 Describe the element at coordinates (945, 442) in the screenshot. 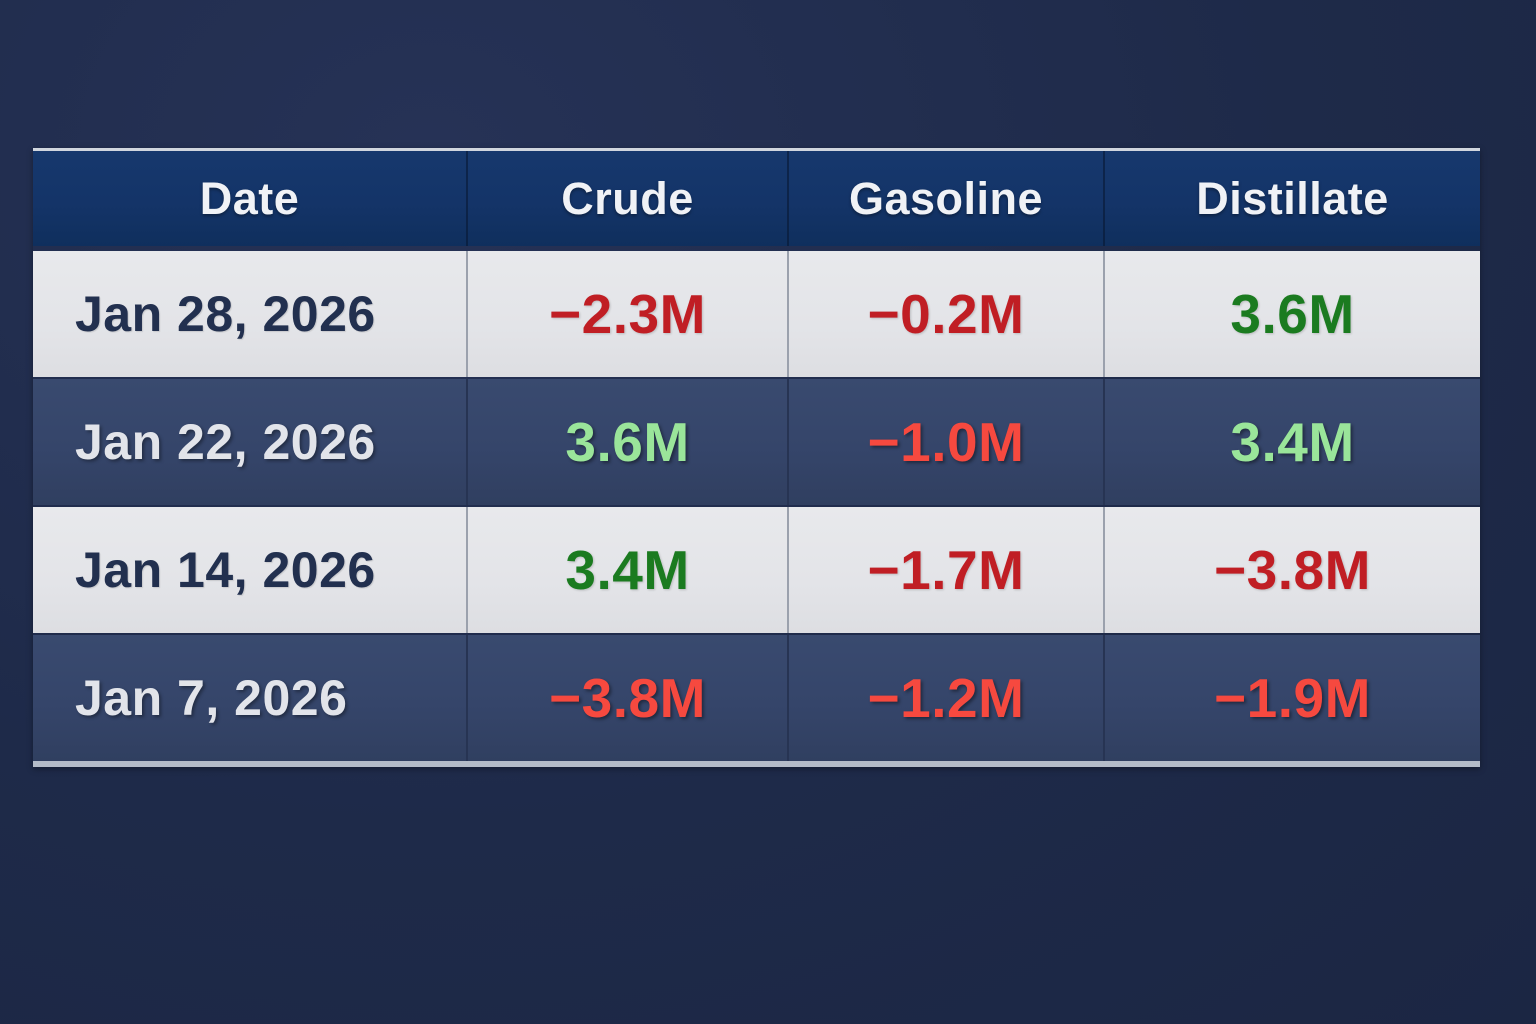

I see `gasoline-value-cell: −1.0M` at that location.